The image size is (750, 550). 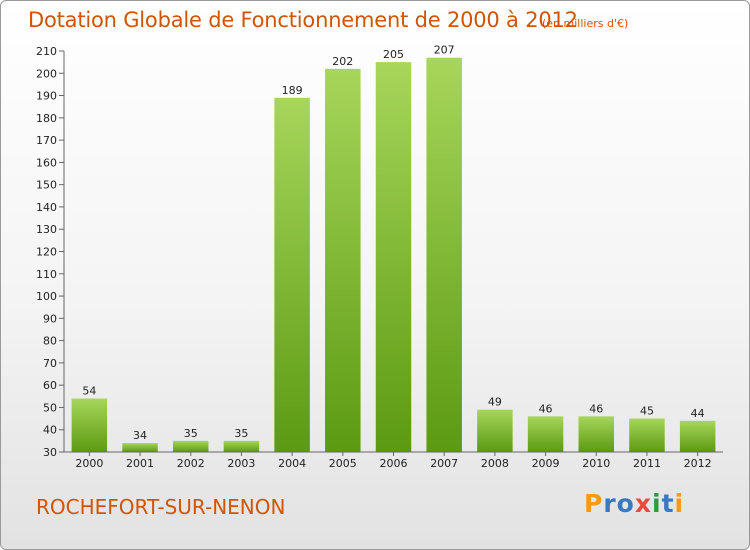 What do you see at coordinates (495, 463) in the screenshot?
I see `x-tick-label-2008: 2008` at bounding box center [495, 463].